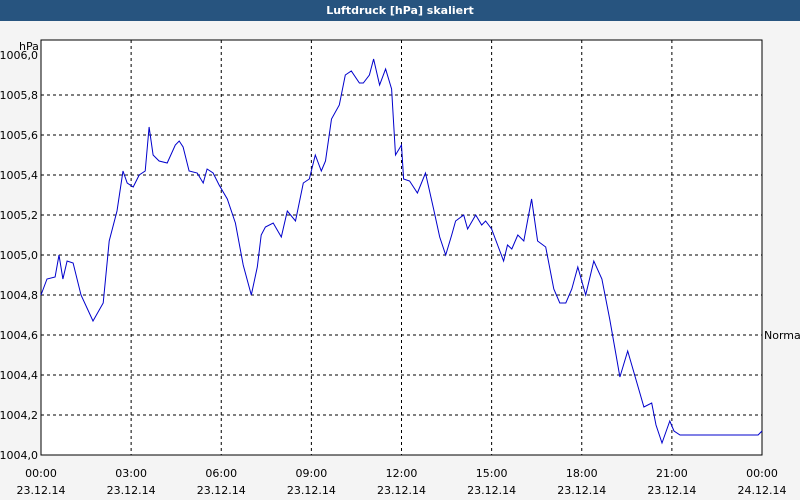  I want to click on x-tick-time: 03:00, so click(131, 473).